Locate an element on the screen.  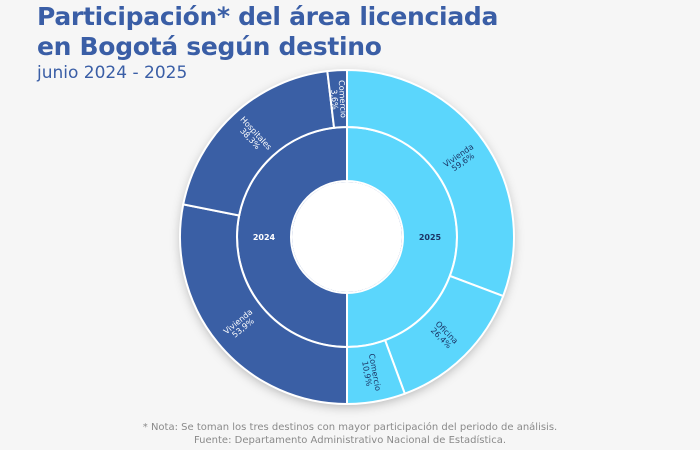
title-line-2: en Bogotá según destino is located at coordinates (209, 46).